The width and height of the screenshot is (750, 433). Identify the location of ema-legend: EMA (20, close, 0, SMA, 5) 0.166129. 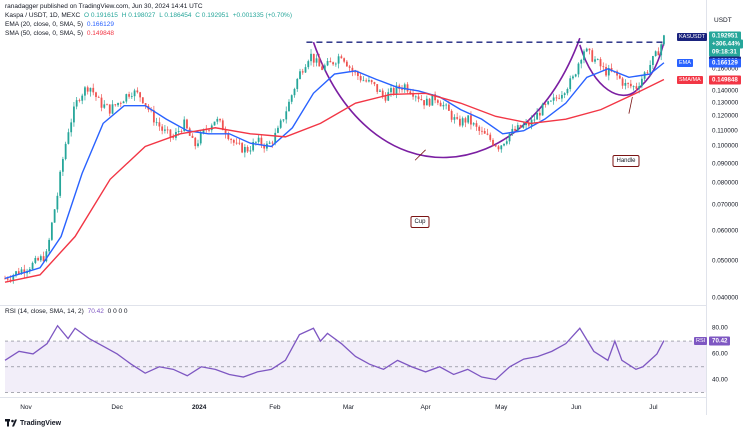
(60, 25).